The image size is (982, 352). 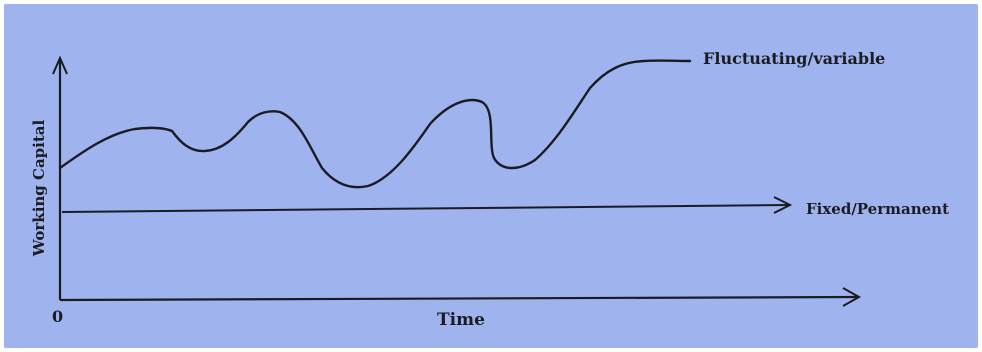 What do you see at coordinates (57, 316) in the screenshot?
I see `origin-label: 0` at bounding box center [57, 316].